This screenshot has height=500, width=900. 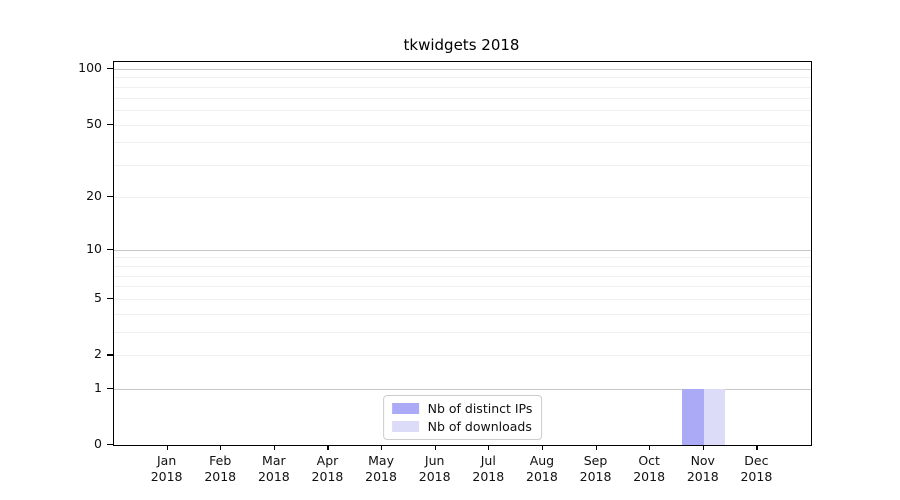 I want to click on y-tick-label: 20, so click(x=94, y=195).